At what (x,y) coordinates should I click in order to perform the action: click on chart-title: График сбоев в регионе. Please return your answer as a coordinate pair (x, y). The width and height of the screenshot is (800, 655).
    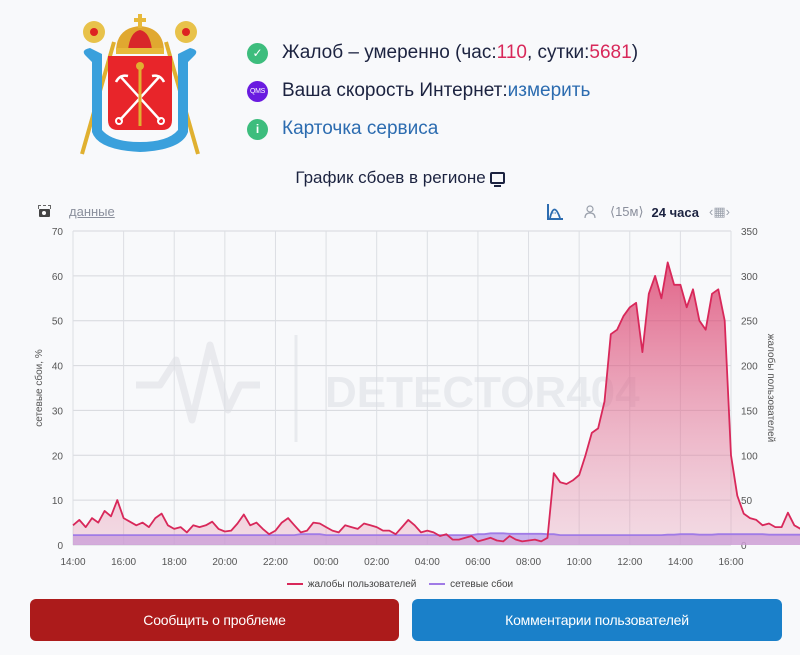
    Looking at the image, I should click on (400, 178).